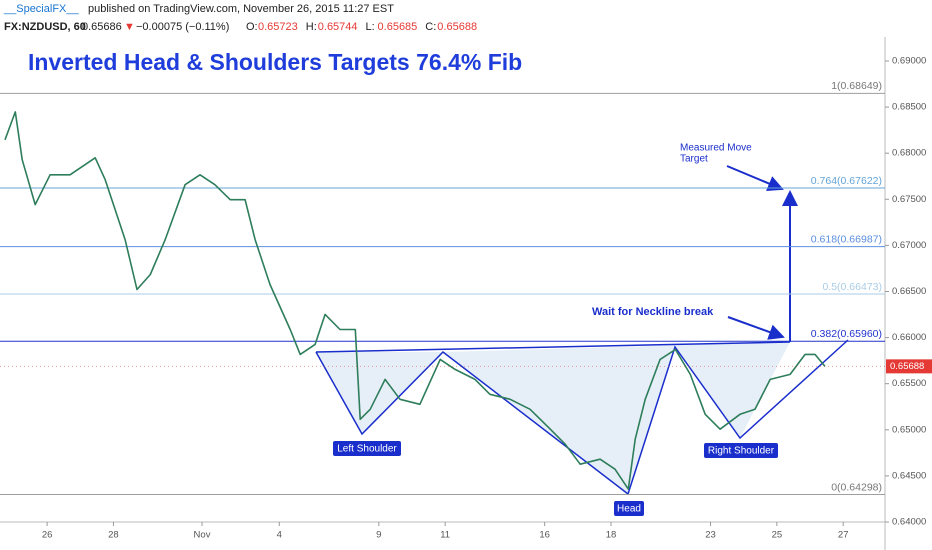 Image resolution: width=932 pixels, height=550 pixels. Describe the element at coordinates (129, 27) in the screenshot. I see `change-arrow: ▼` at that location.